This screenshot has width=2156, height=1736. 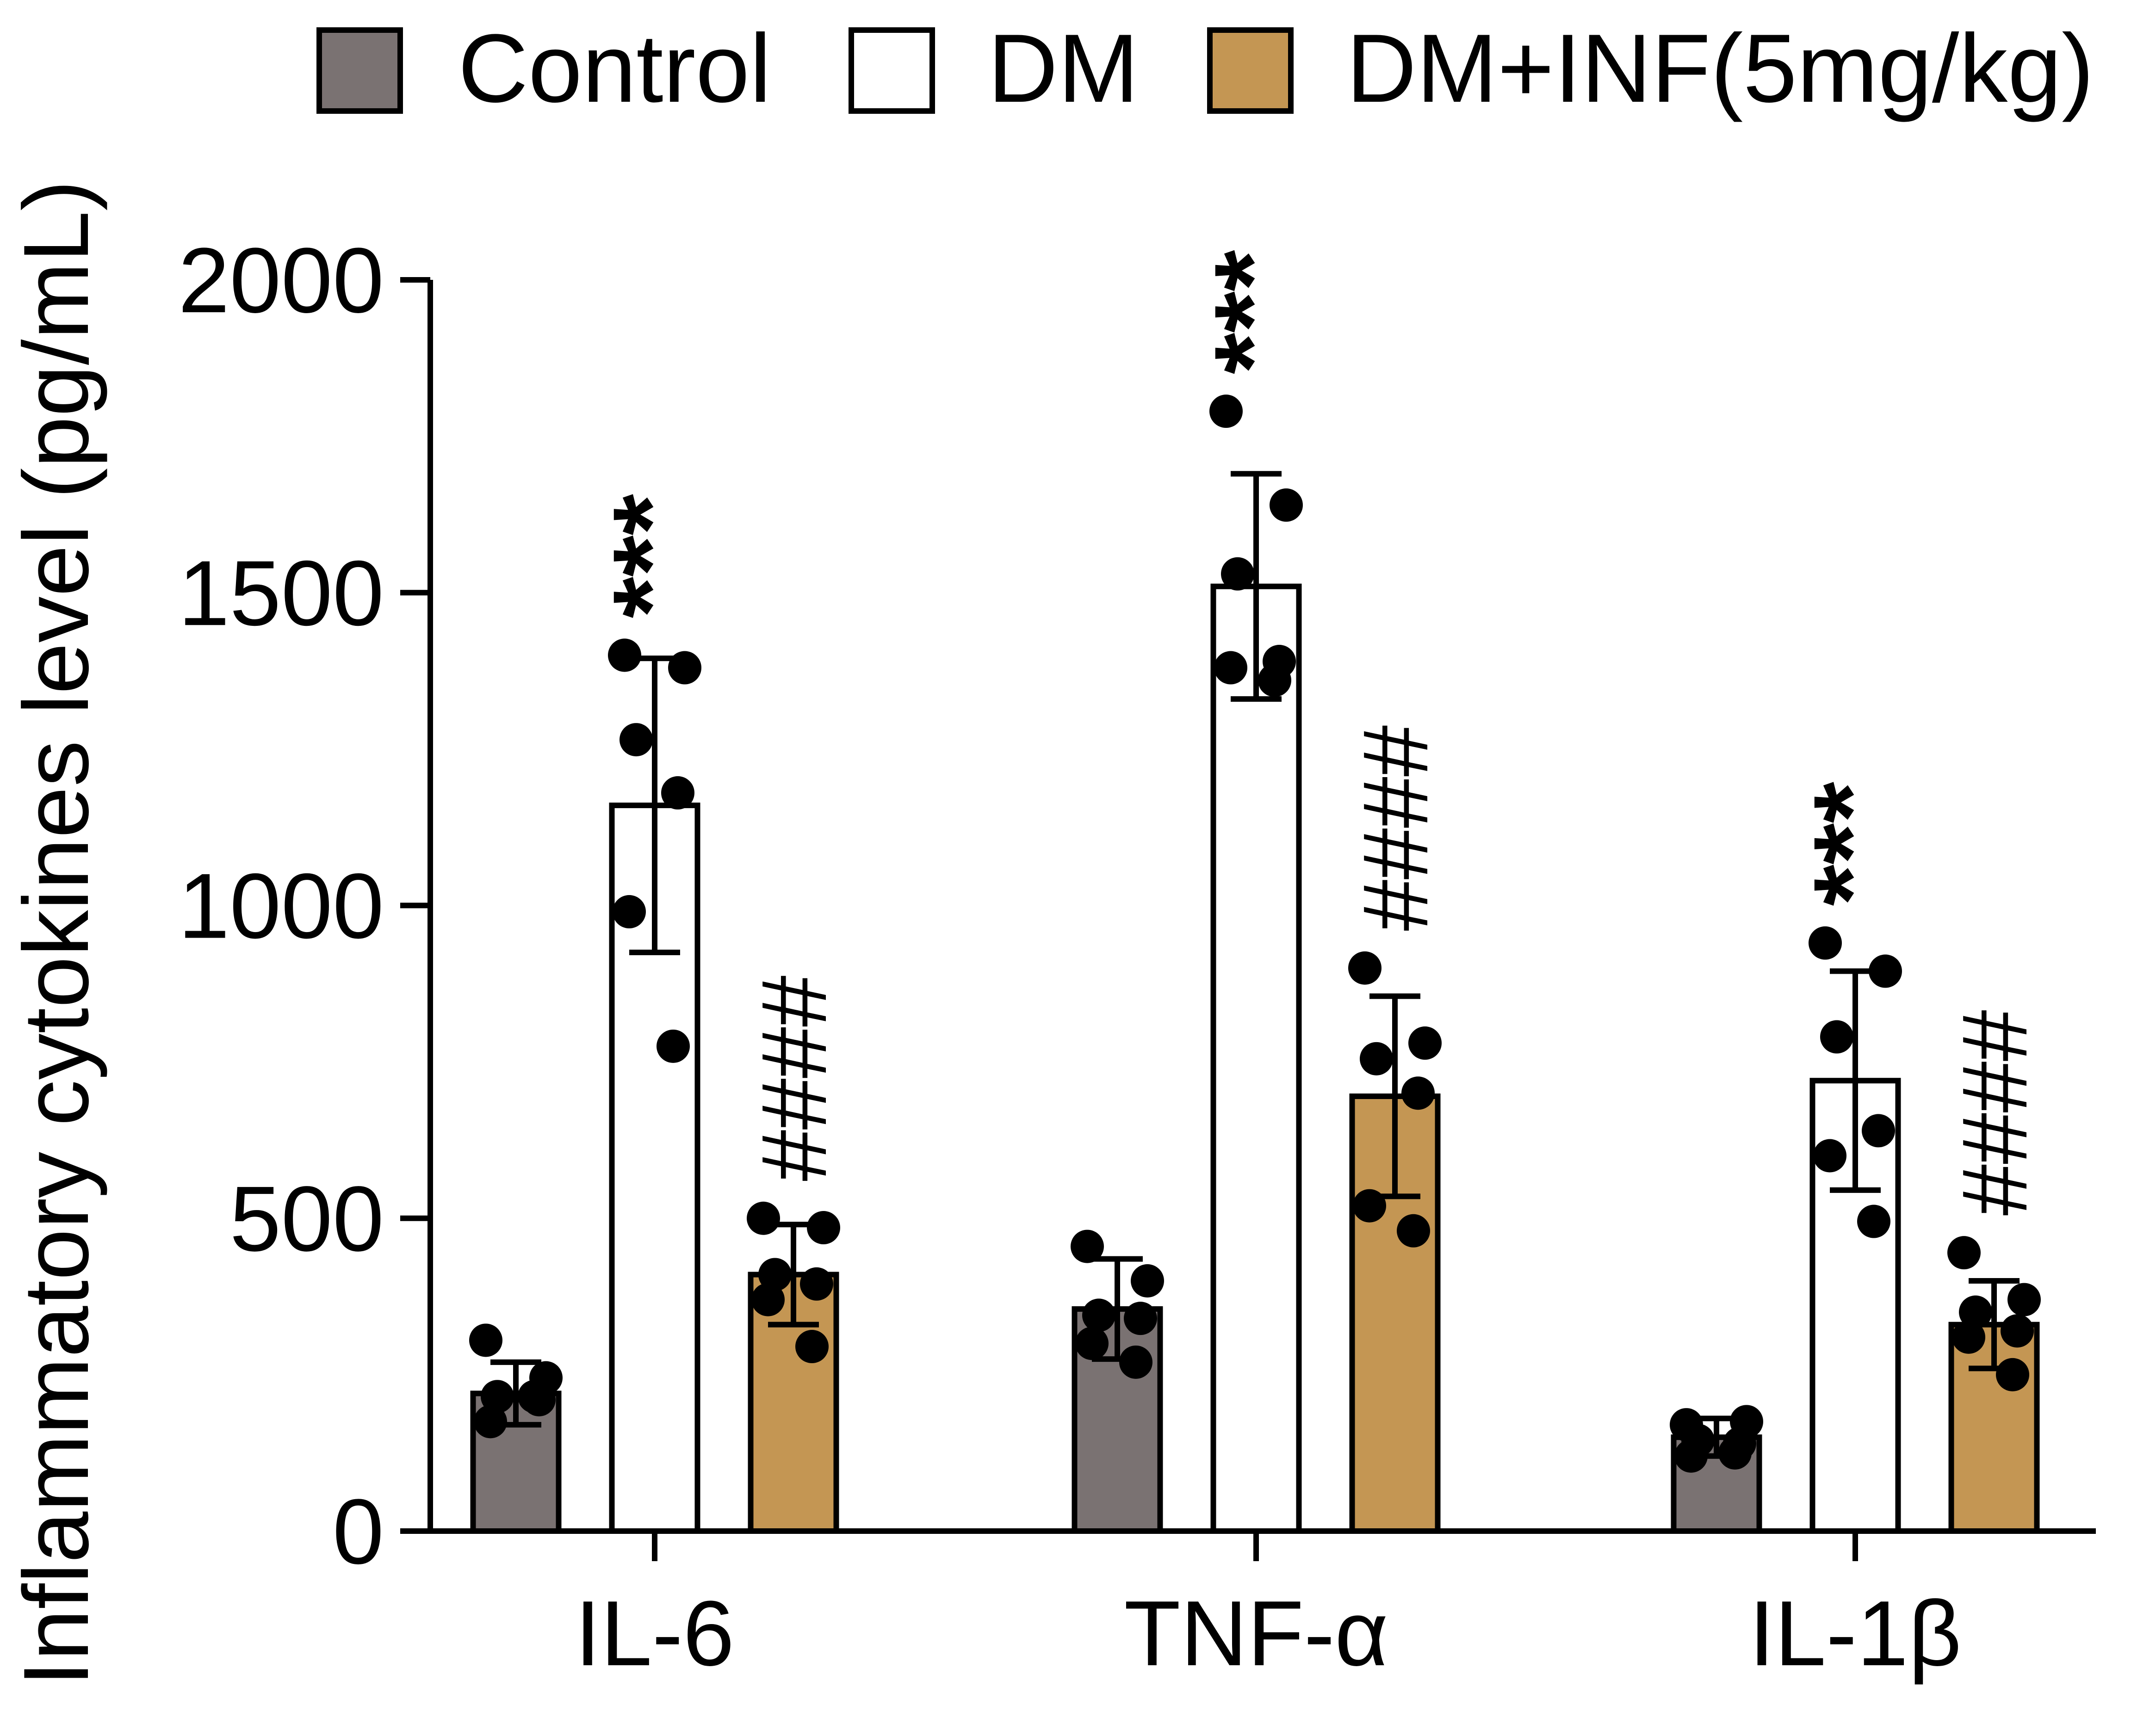 What do you see at coordinates (1855, 1633) in the screenshot?
I see `x-tick-label-2: IL-1β` at bounding box center [1855, 1633].